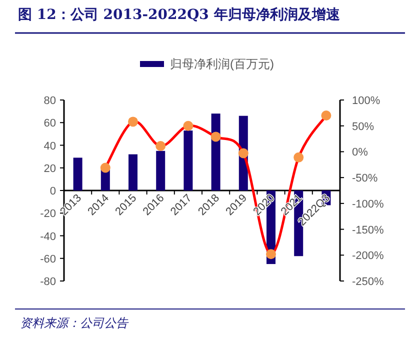 The width and height of the screenshot is (411, 340). I want to click on legend-label: 归母净利润(百万元), so click(222, 64).